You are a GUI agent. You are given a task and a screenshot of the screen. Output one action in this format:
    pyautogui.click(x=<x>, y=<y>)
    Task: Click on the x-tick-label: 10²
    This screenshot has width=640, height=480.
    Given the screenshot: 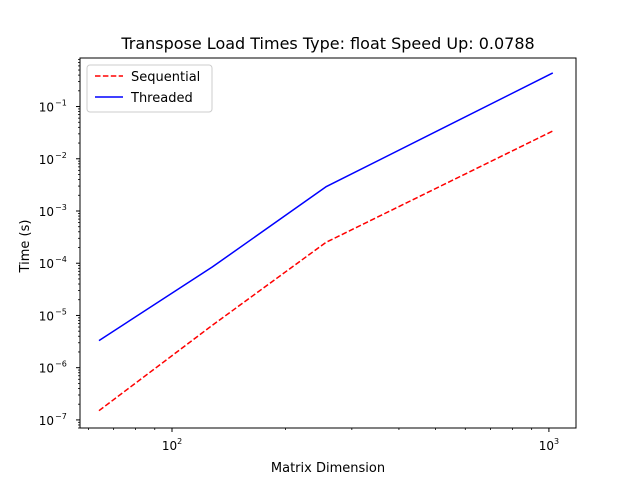 What is the action you would take?
    pyautogui.click(x=172, y=445)
    